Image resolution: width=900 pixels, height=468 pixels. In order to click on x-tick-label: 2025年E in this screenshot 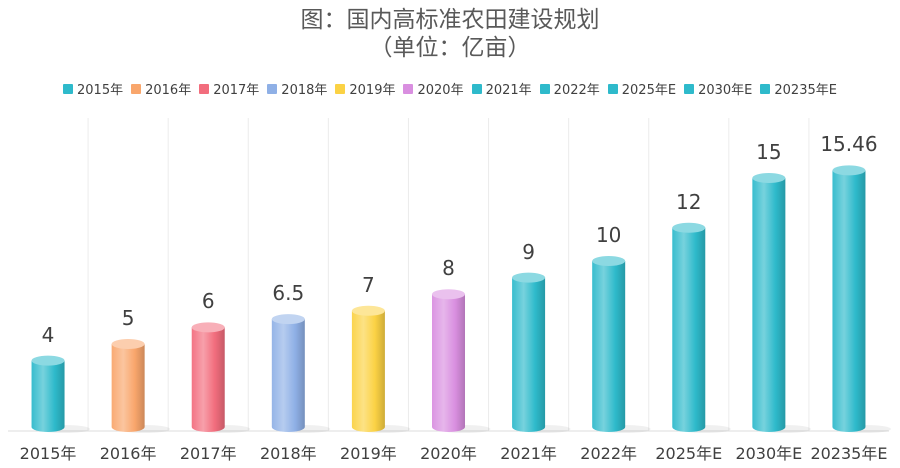, I will do `click(689, 453)`.